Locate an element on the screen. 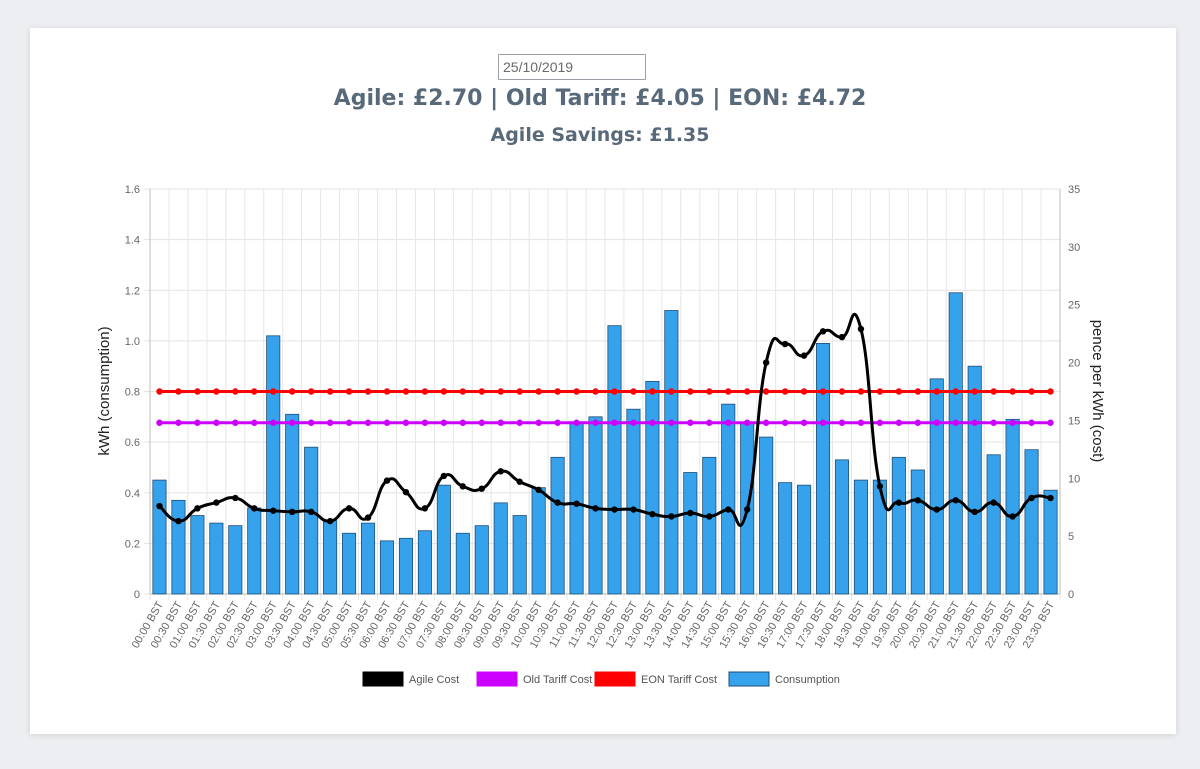 The height and width of the screenshot is (769, 1200). y-tick-label: 0.8 is located at coordinates (132, 393).